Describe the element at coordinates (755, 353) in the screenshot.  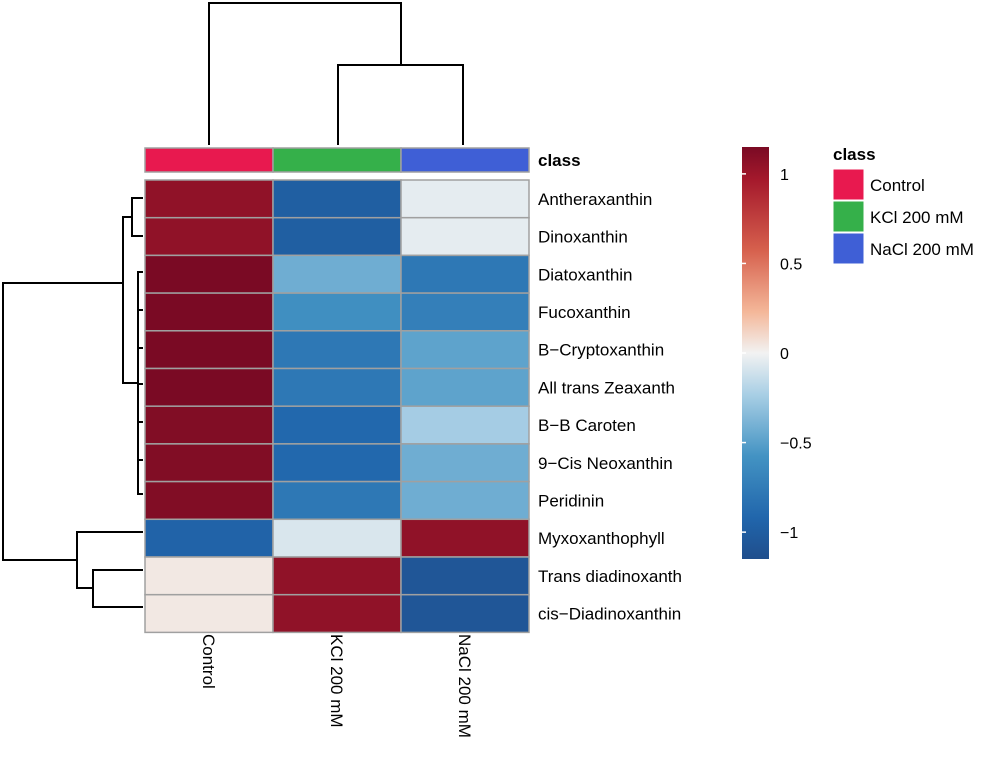
I see `colorbar` at that location.